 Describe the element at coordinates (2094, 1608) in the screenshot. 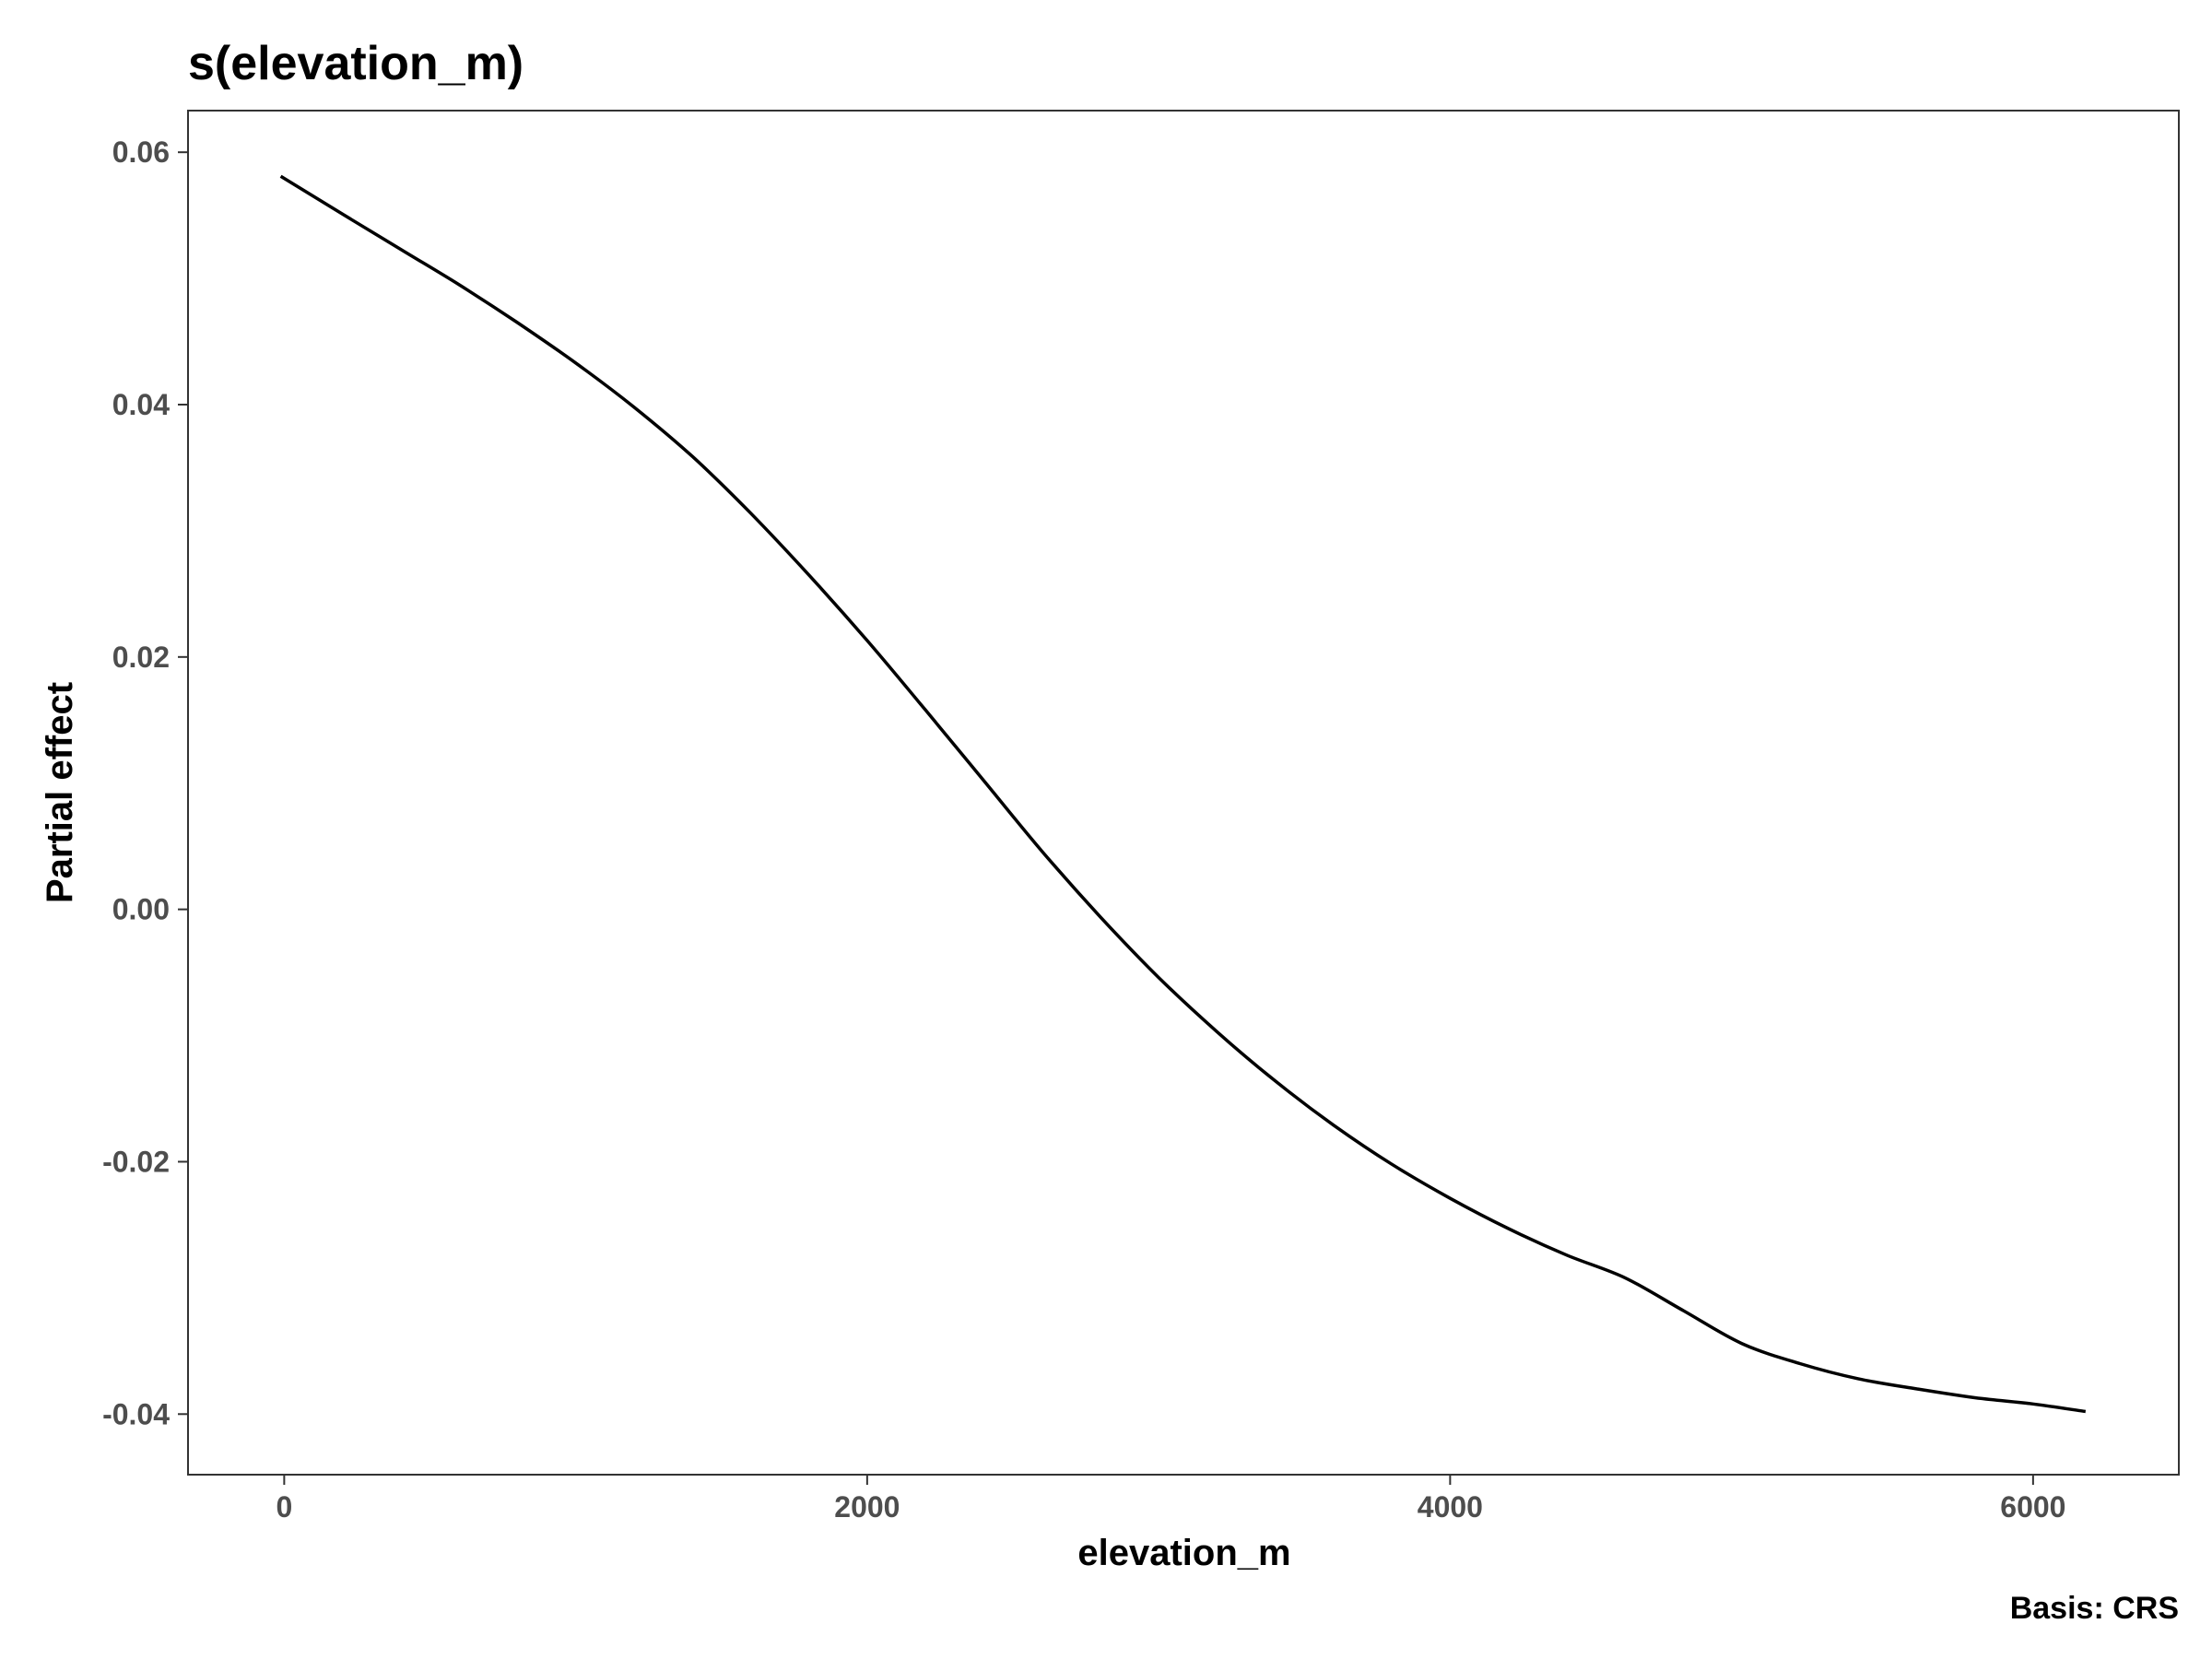

I see `basis-caption: Basis: CRS` at that location.